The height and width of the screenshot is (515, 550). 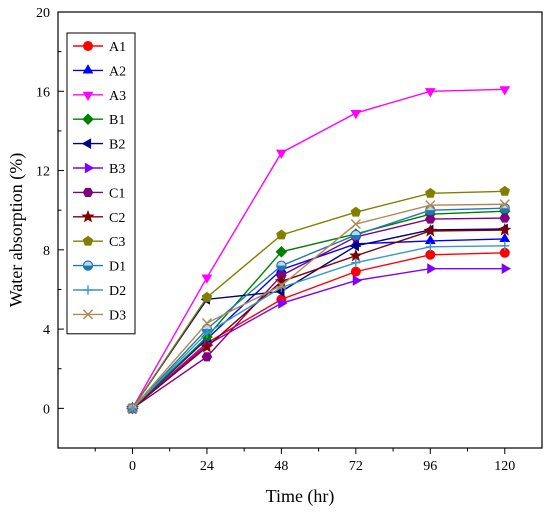 What do you see at coordinates (99, 291) in the screenshot?
I see `legend-item-d2: D2` at bounding box center [99, 291].